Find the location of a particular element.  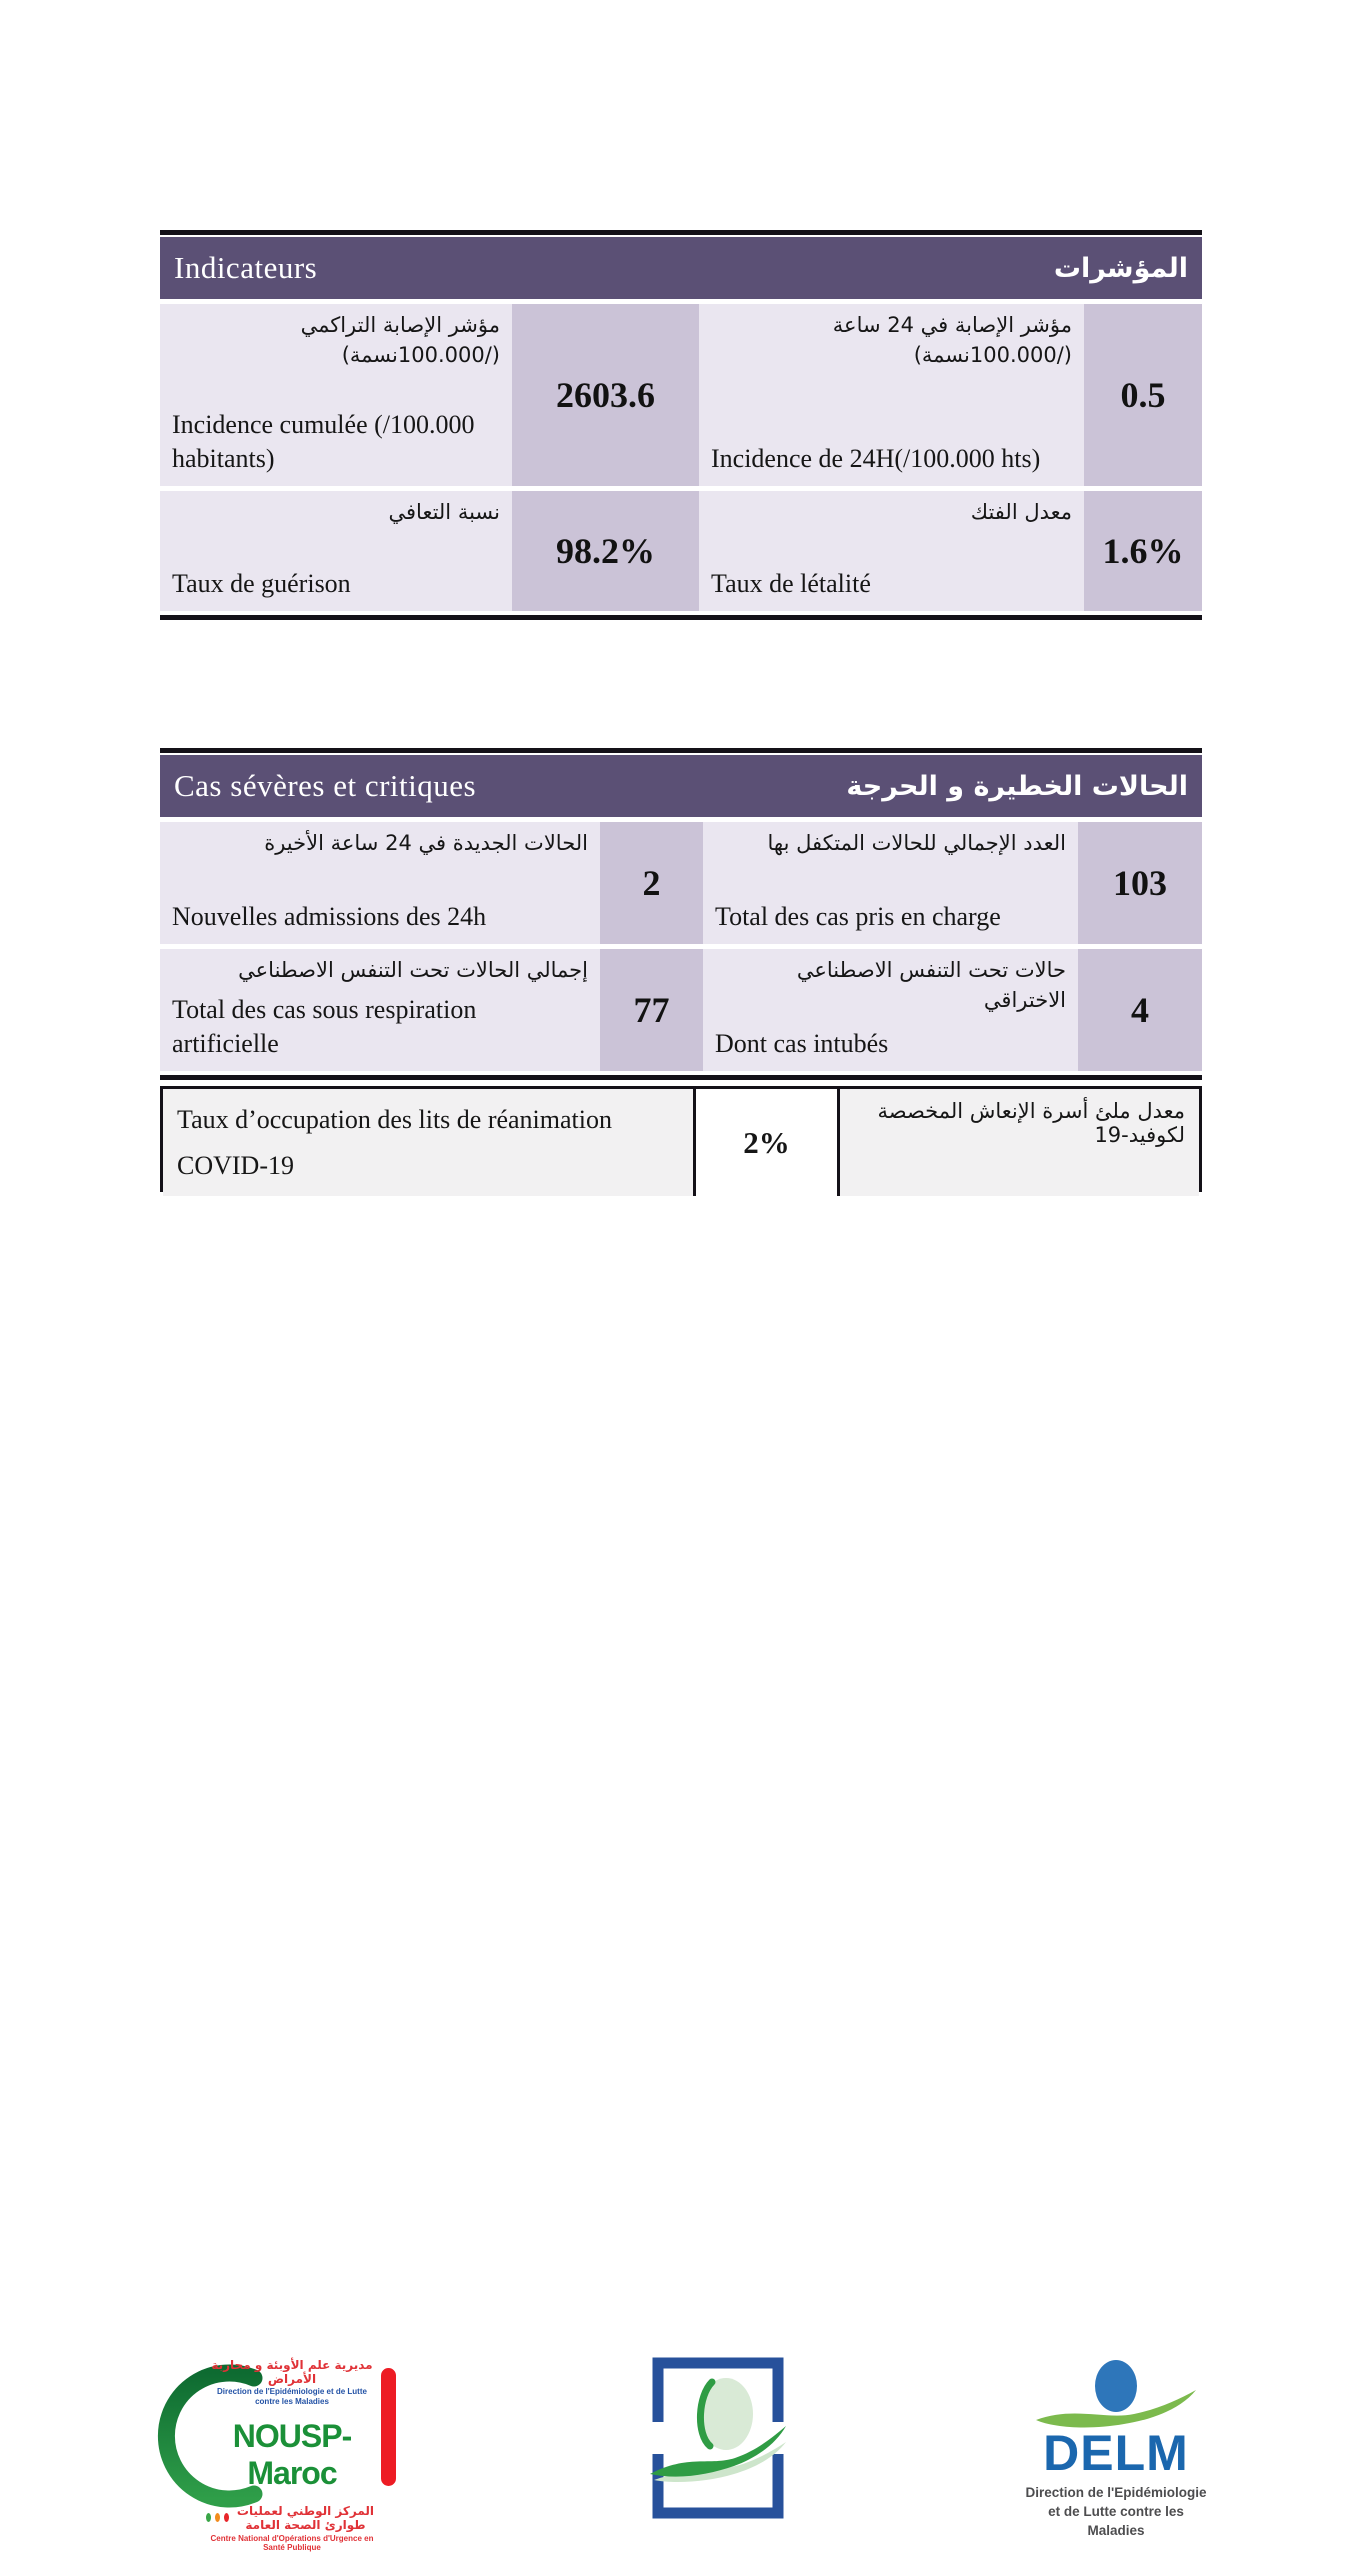

cell-nouvelles-admissions-fr: Nouvelles admissions des 24h is located at coordinates (329, 917).